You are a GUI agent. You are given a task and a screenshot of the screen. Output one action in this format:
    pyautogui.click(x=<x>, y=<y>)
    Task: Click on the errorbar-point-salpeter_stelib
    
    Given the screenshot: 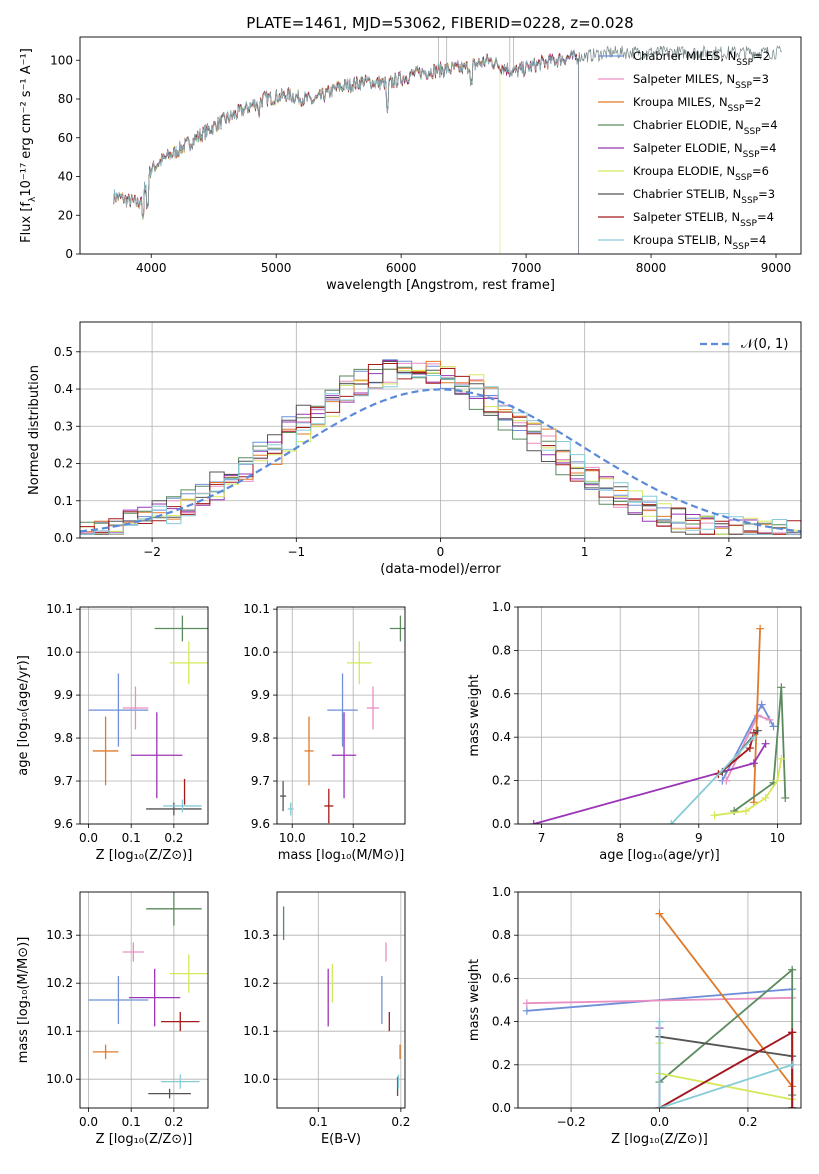 What is the action you would take?
    pyautogui.click(x=180, y=1022)
    